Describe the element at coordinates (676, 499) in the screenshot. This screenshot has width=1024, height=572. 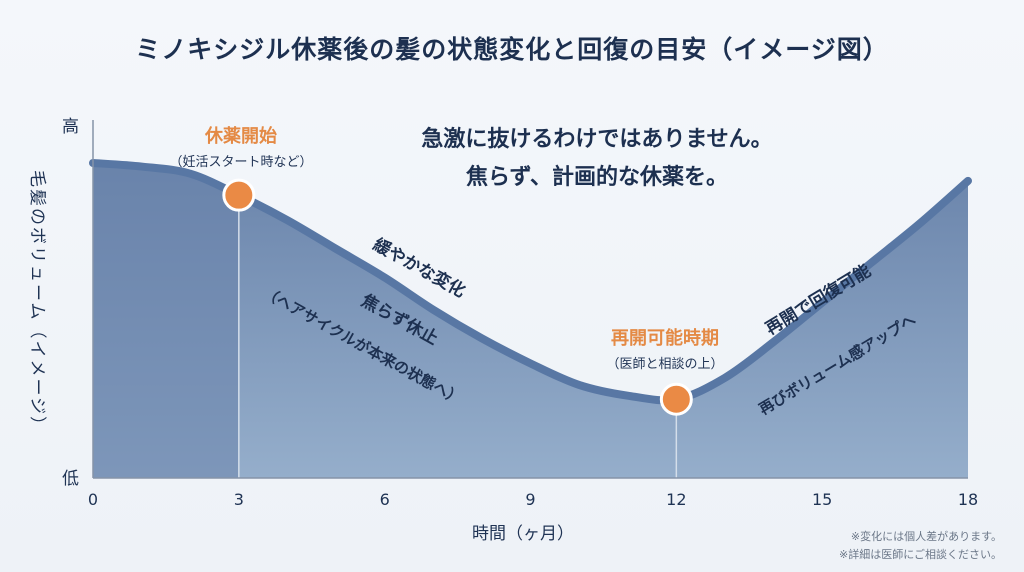
I see `x-tick-label: 12` at that location.